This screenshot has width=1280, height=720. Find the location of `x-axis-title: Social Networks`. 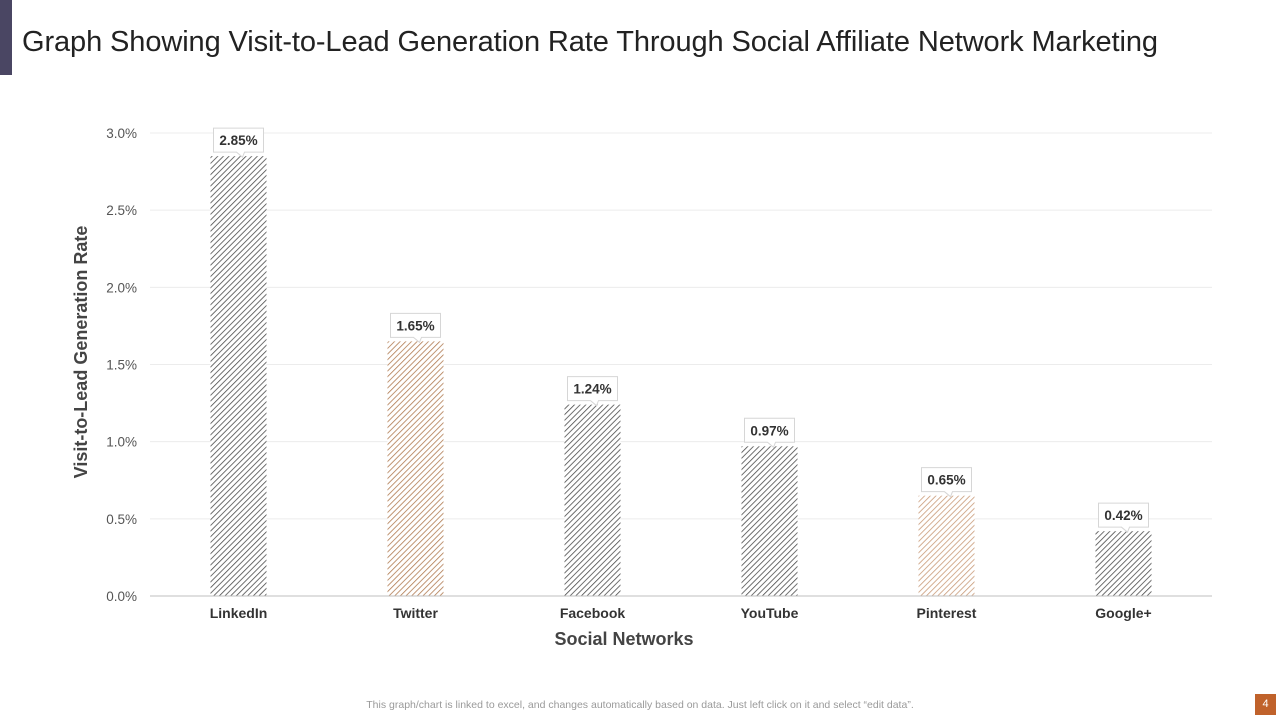

x-axis-title: Social Networks is located at coordinates (623, 639).